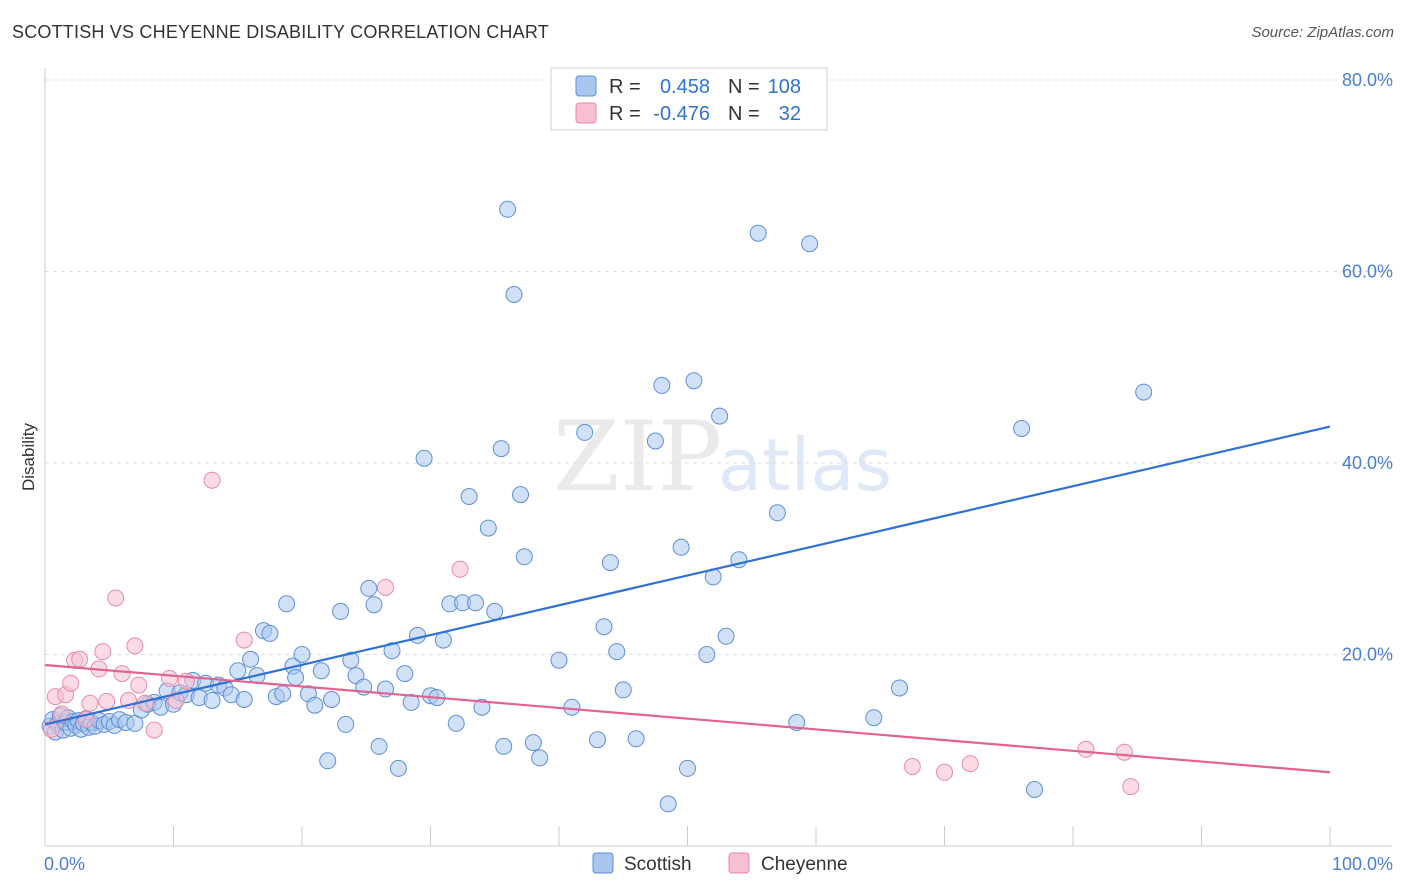  I want to click on y-axis-title: Disability, so click(28, 456).